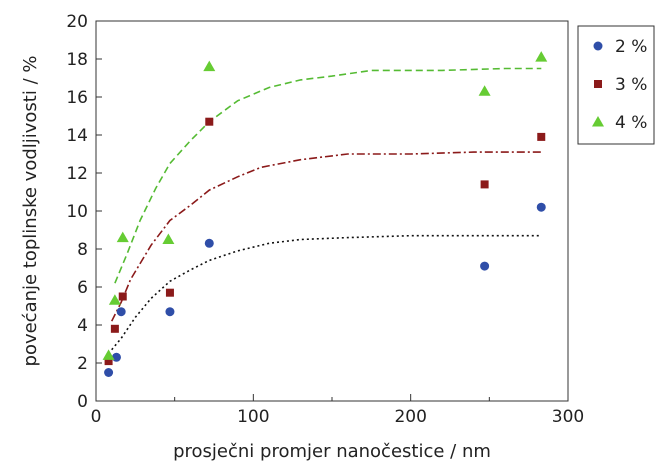 The height and width of the screenshot is (462, 655). I want to click on legend-label: 2 %, so click(631, 47).